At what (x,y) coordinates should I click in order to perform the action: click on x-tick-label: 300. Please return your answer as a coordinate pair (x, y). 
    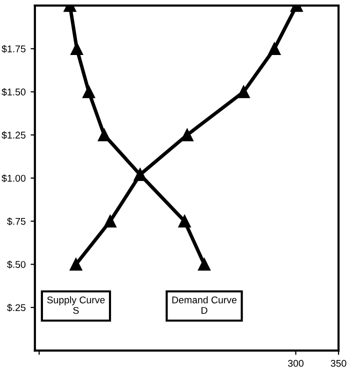
    Looking at the image, I should click on (296, 363).